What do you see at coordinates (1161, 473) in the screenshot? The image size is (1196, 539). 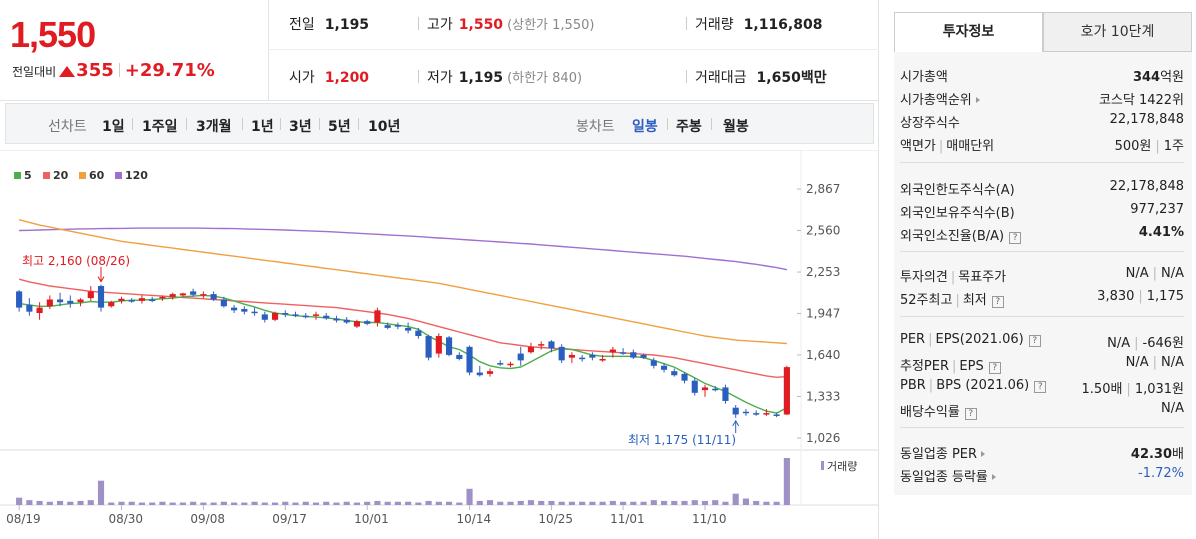 I see `info-value: -1.72%` at bounding box center [1161, 473].